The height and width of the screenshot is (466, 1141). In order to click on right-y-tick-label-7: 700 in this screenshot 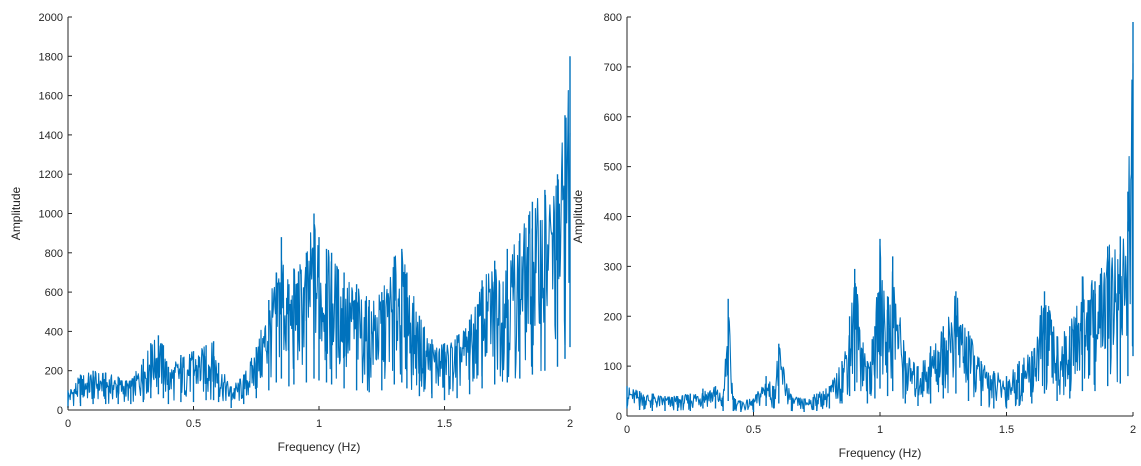, I will do `click(613, 68)`.